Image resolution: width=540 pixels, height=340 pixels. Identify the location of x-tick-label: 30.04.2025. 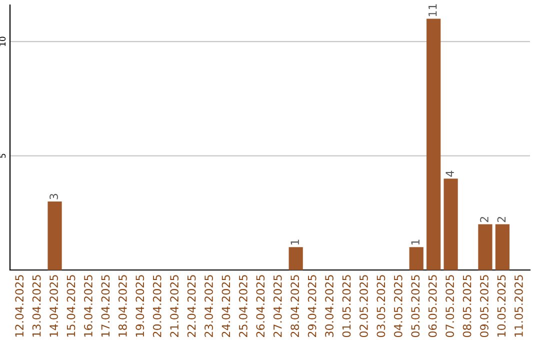
(329, 306).